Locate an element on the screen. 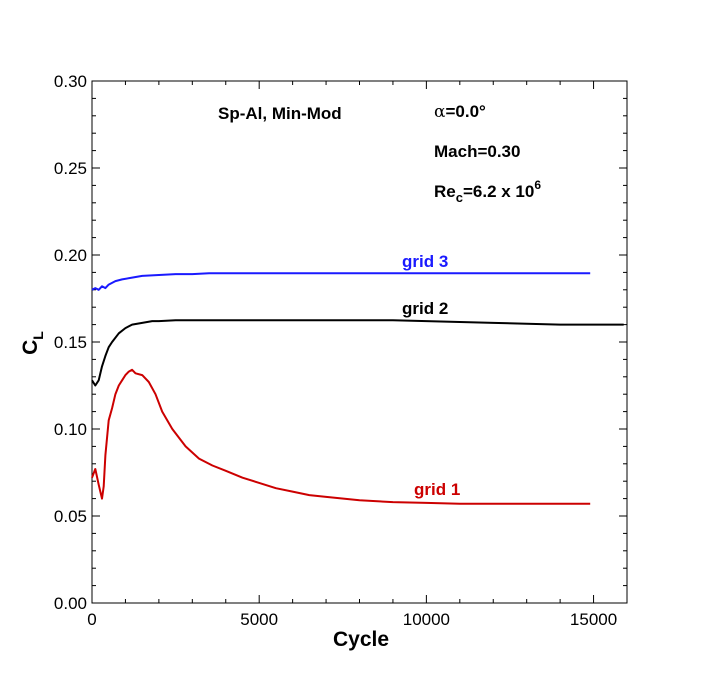 This screenshot has width=714, height=678. alpha-value: =0.0° is located at coordinates (465, 111).